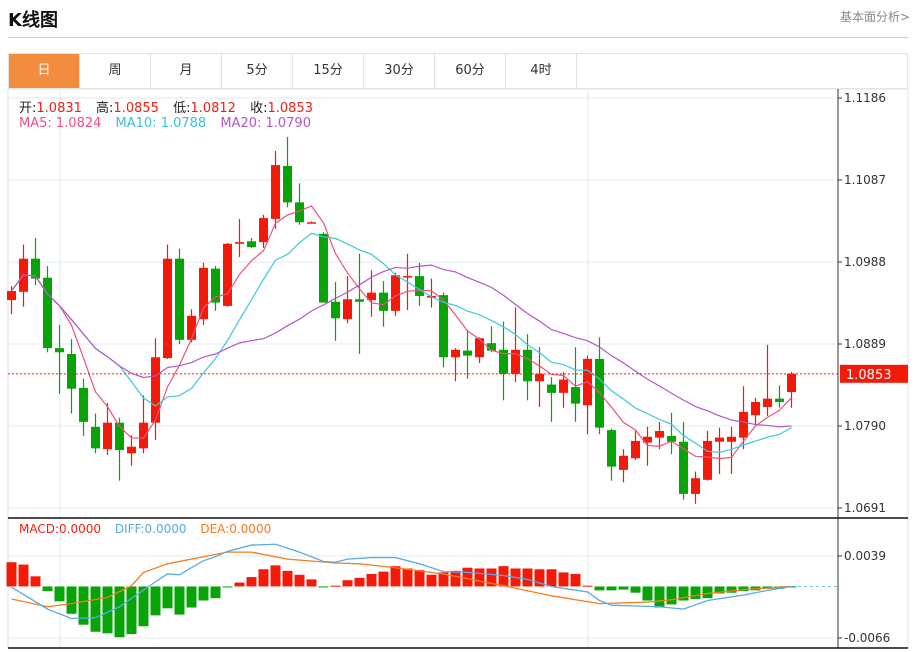 Image resolution: width=916 pixels, height=652 pixels. I want to click on low-label: 低:, so click(182, 108).